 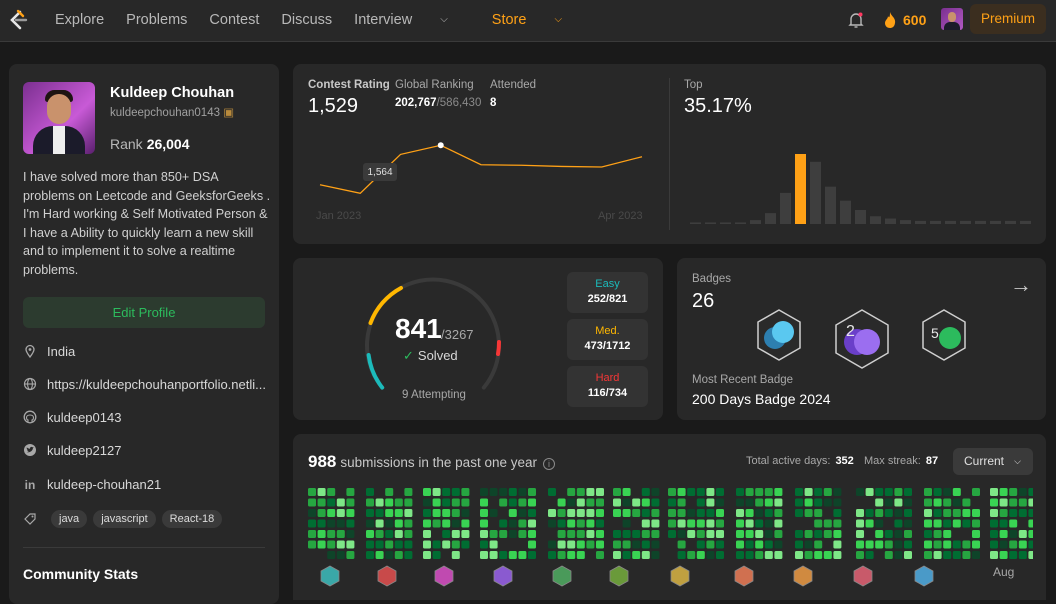 What do you see at coordinates (18, 20) in the screenshot?
I see `leetcode-logo-icon` at bounding box center [18, 20].